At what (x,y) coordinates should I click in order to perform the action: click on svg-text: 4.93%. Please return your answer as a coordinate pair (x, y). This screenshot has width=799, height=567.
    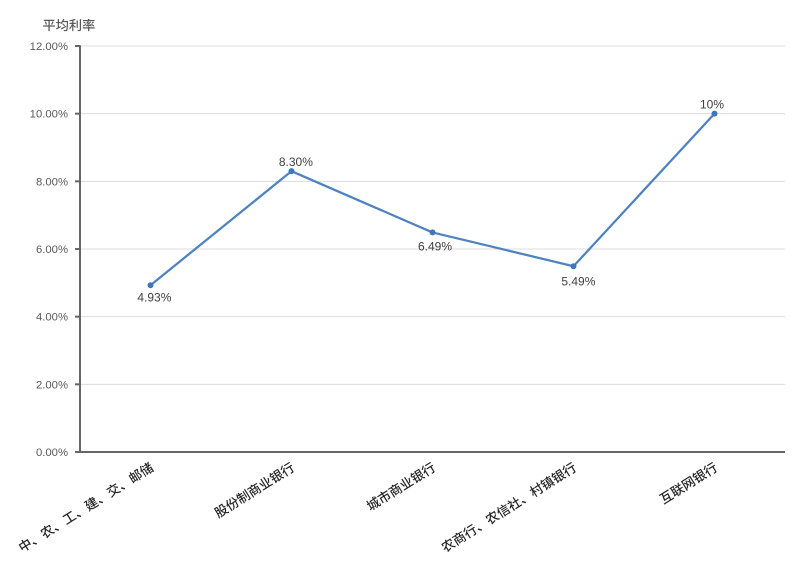
    Looking at the image, I should click on (154, 297).